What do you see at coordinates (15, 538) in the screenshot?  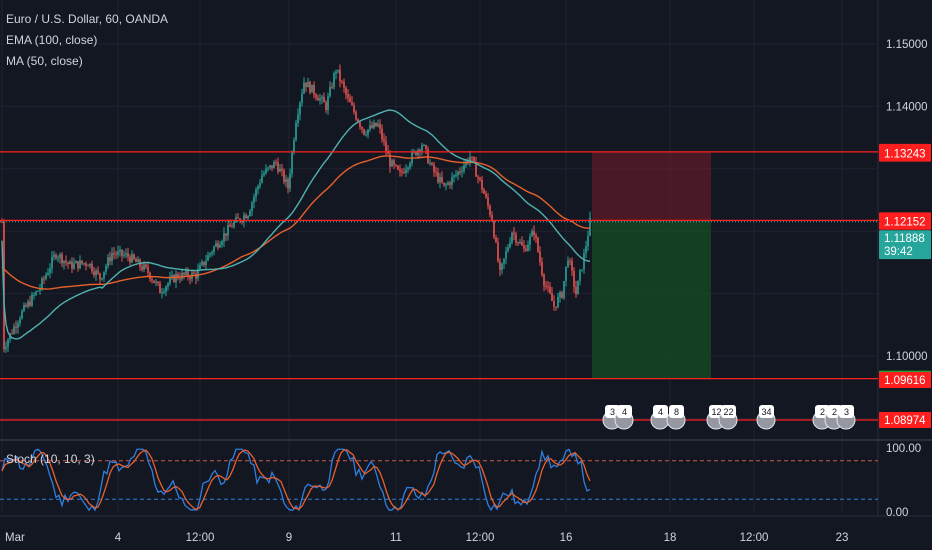 I see `time-tick-label: Mar` at bounding box center [15, 538].